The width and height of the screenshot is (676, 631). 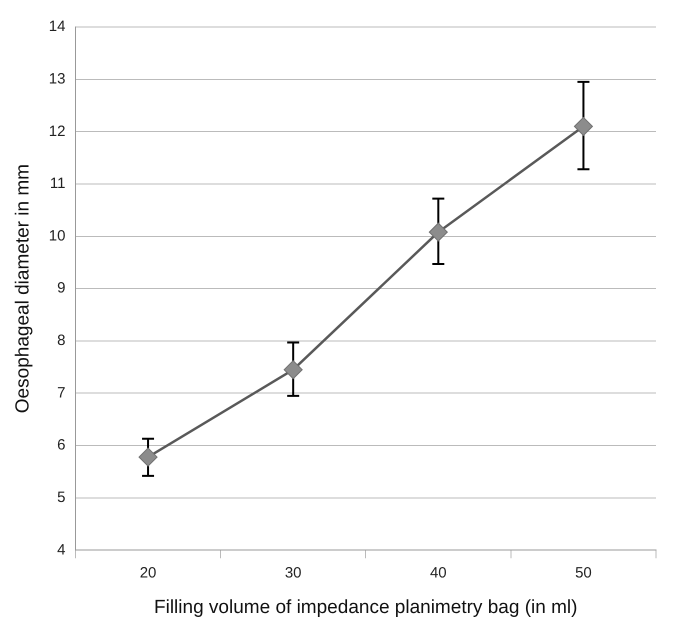 I want to click on y-tick-label: 5, so click(x=61, y=497).